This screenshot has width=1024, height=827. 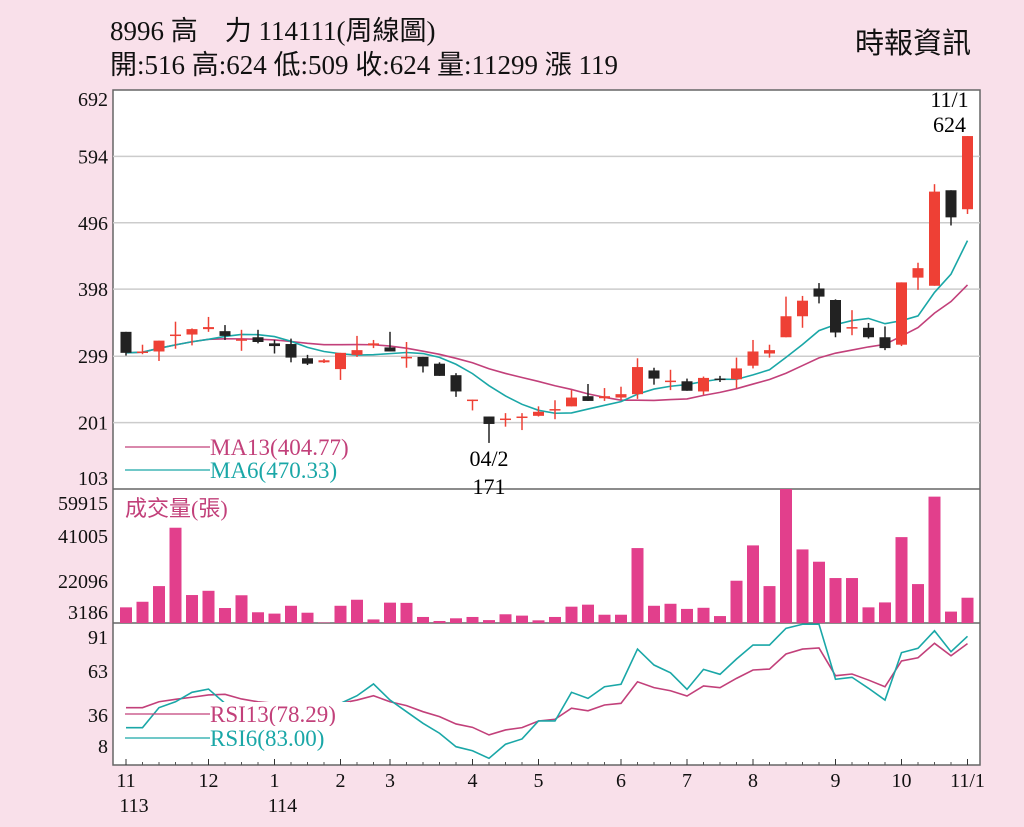 I want to click on volume-tick-label: 3186, so click(x=88, y=613).